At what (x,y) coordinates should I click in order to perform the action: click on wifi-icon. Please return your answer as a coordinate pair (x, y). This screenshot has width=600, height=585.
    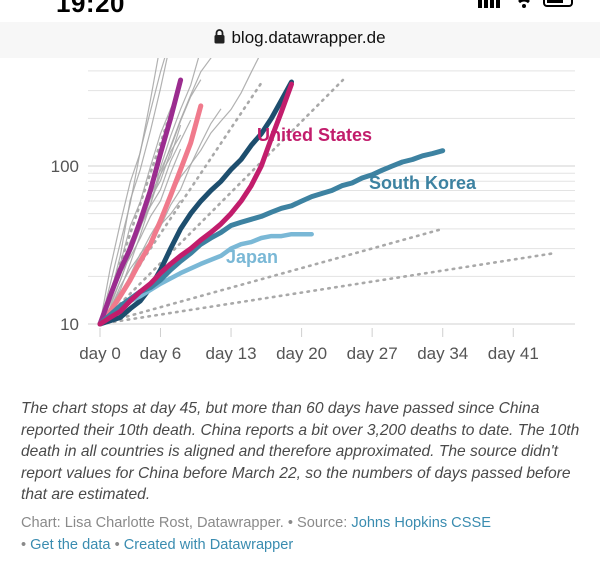
    Looking at the image, I should click on (524, 4).